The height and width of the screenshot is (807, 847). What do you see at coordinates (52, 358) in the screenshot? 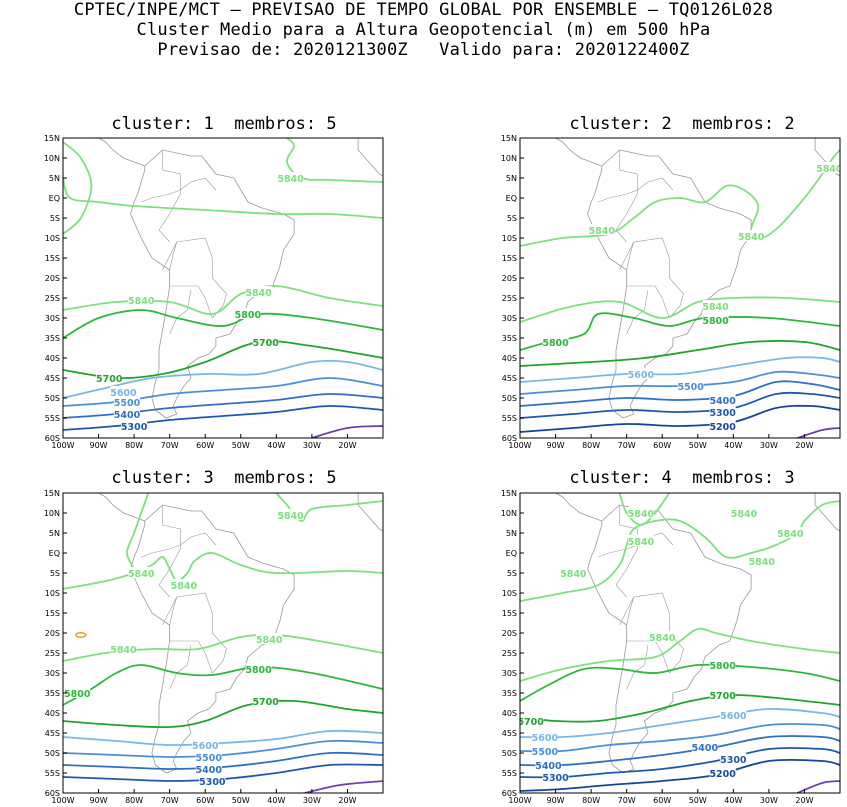
I see `y-tick-label: 40S` at bounding box center [52, 358].